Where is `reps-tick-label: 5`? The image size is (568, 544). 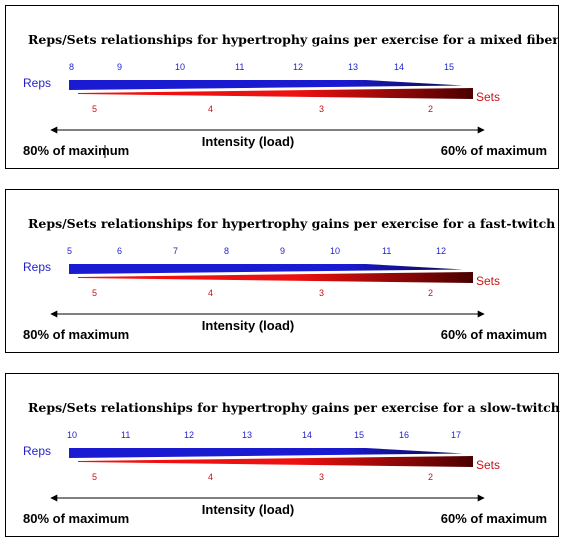 reps-tick-label: 5 is located at coordinates (69, 251).